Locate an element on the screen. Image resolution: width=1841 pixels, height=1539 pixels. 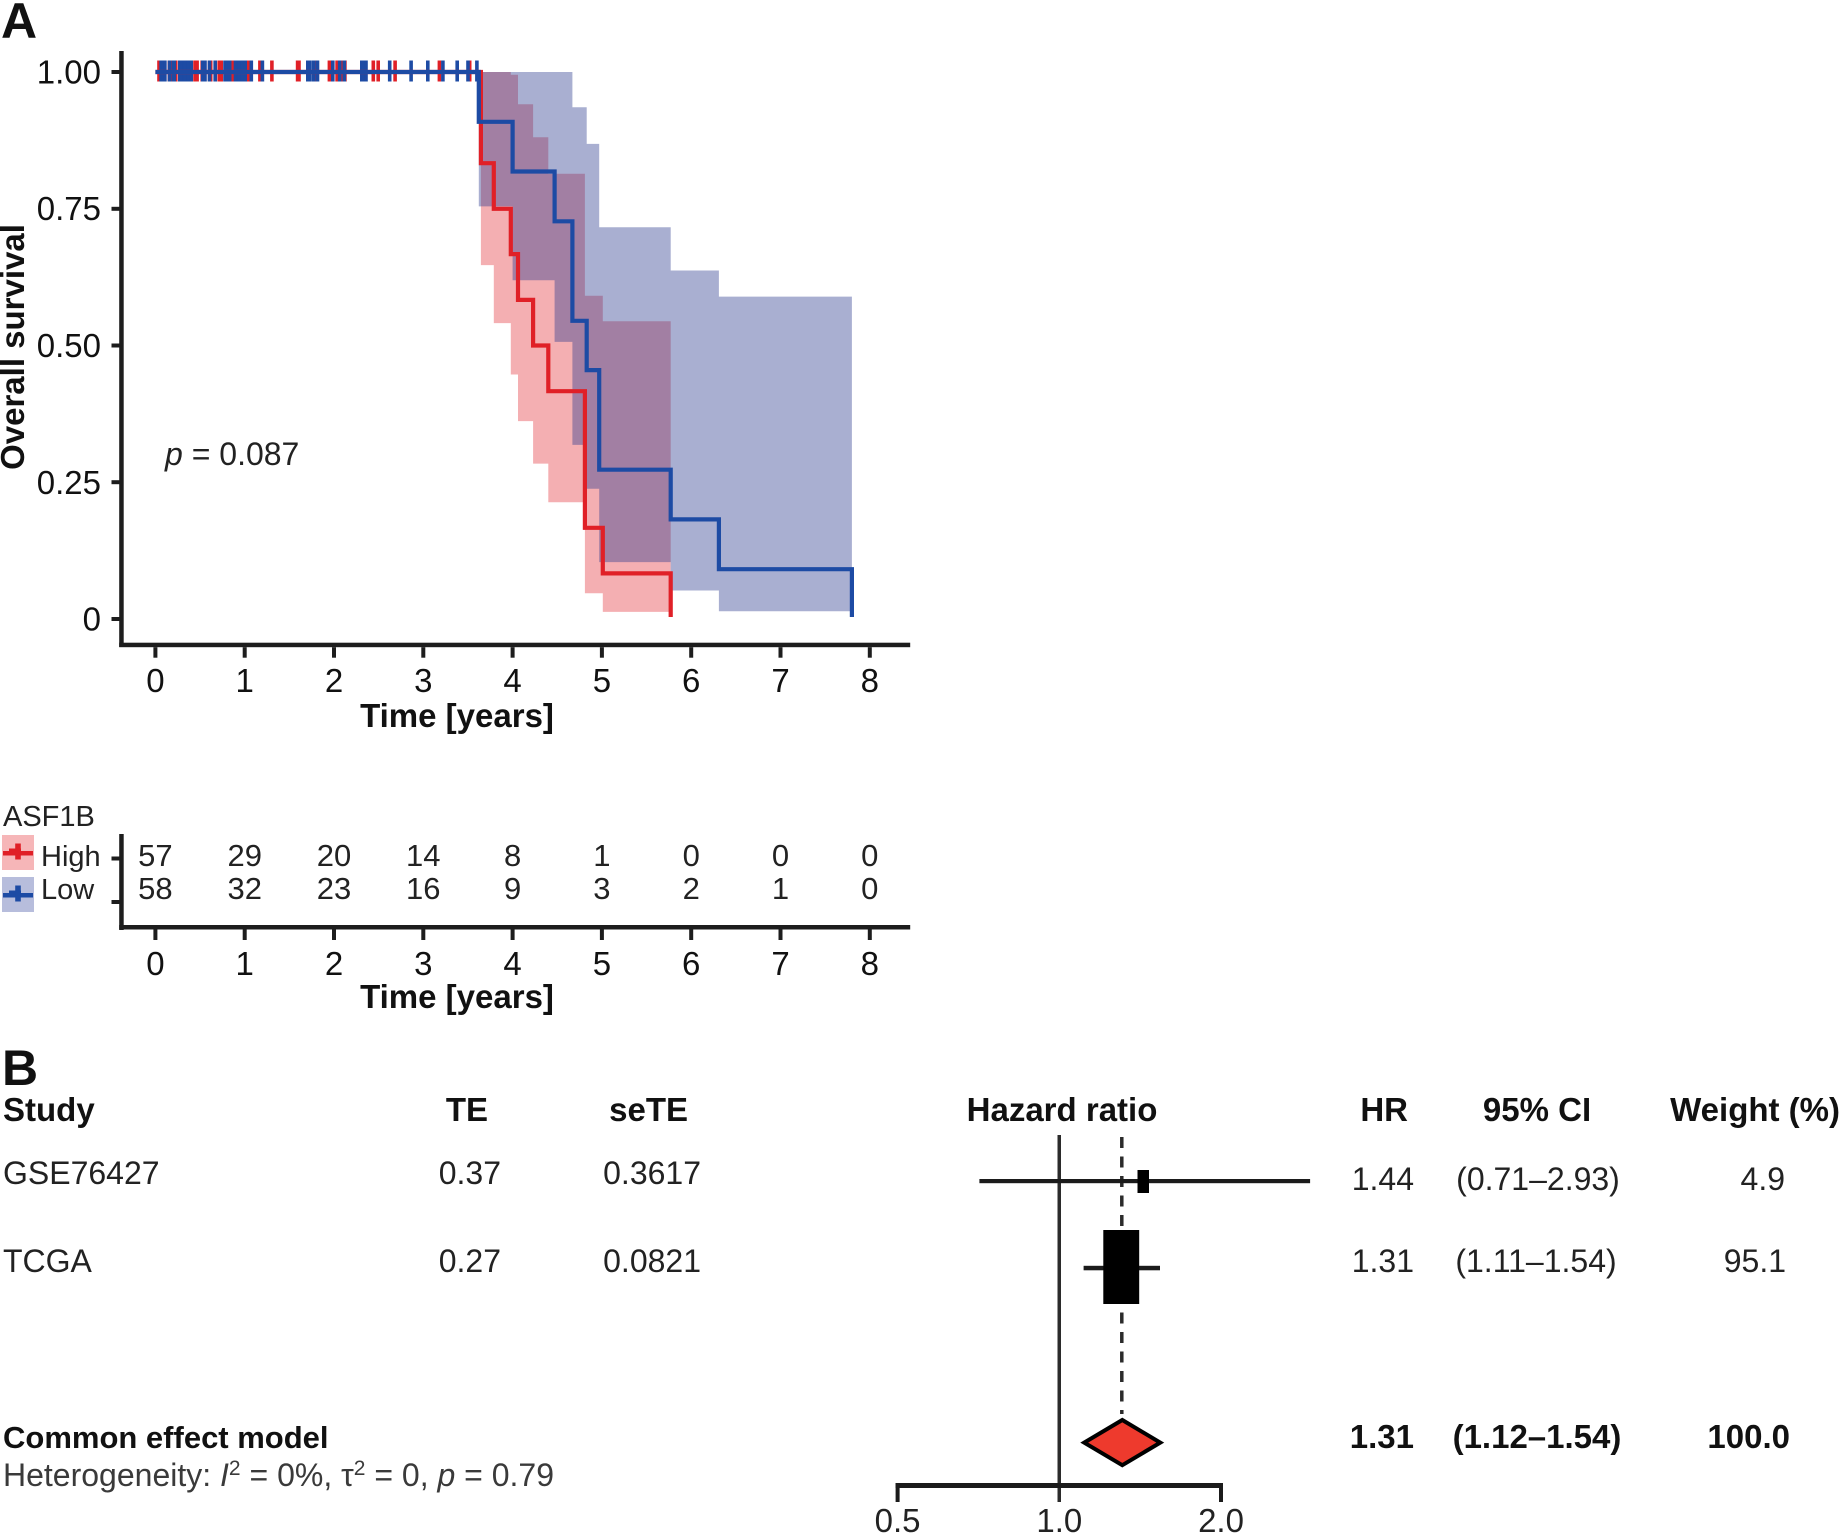
svg-text: 9 is located at coordinates (512, 888).